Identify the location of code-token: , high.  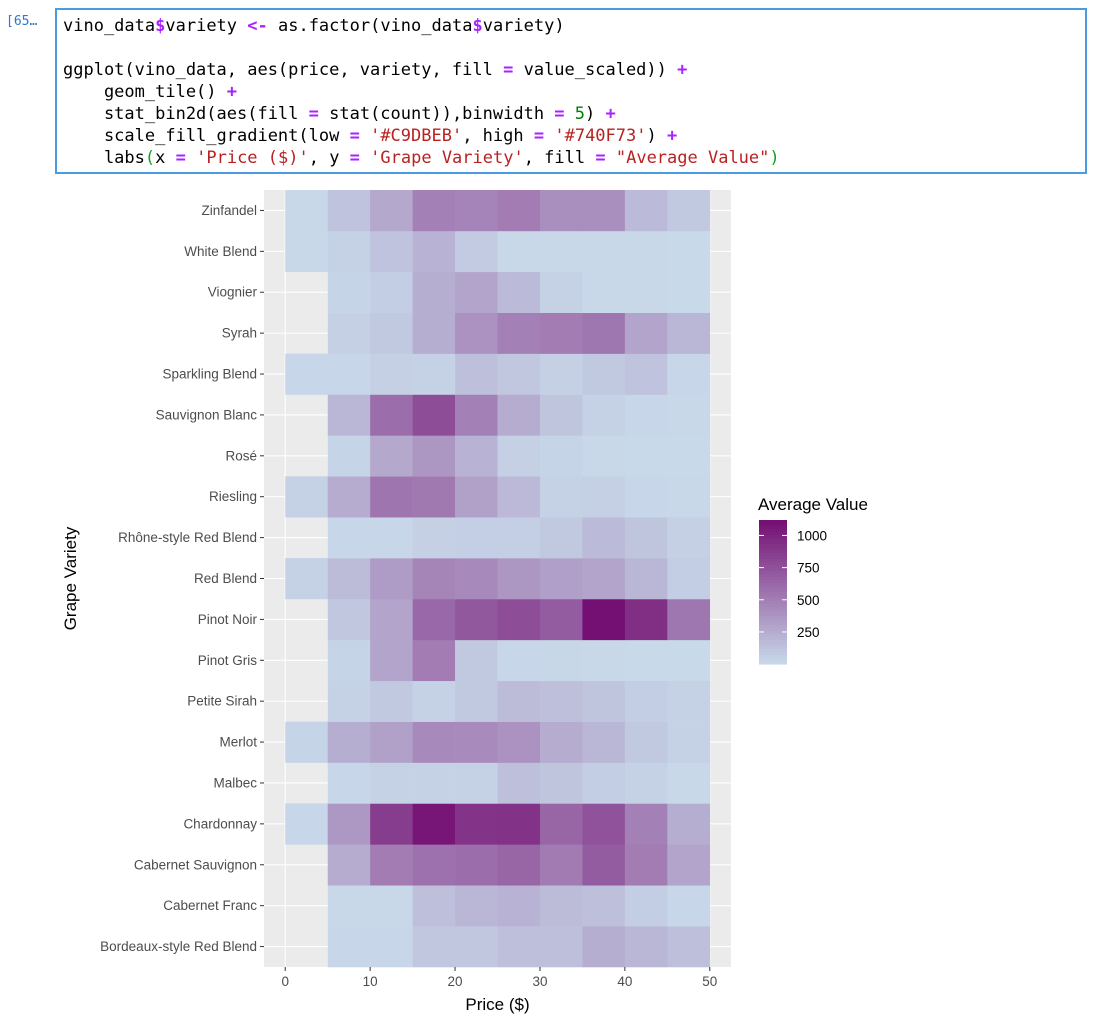
(498, 136).